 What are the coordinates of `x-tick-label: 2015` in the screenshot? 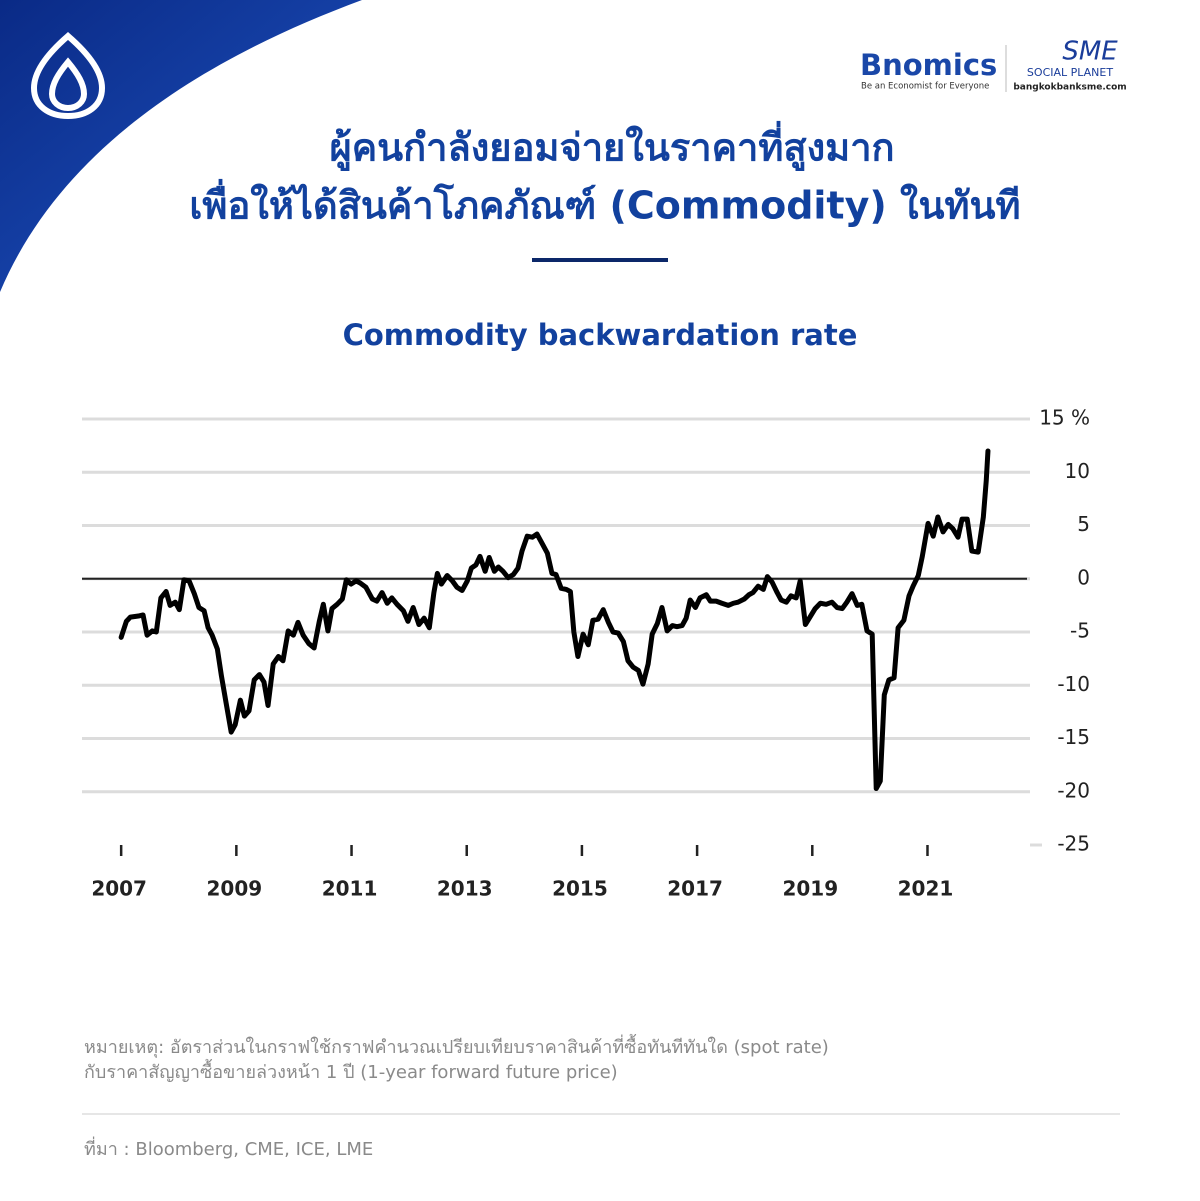 It's located at (580, 889).